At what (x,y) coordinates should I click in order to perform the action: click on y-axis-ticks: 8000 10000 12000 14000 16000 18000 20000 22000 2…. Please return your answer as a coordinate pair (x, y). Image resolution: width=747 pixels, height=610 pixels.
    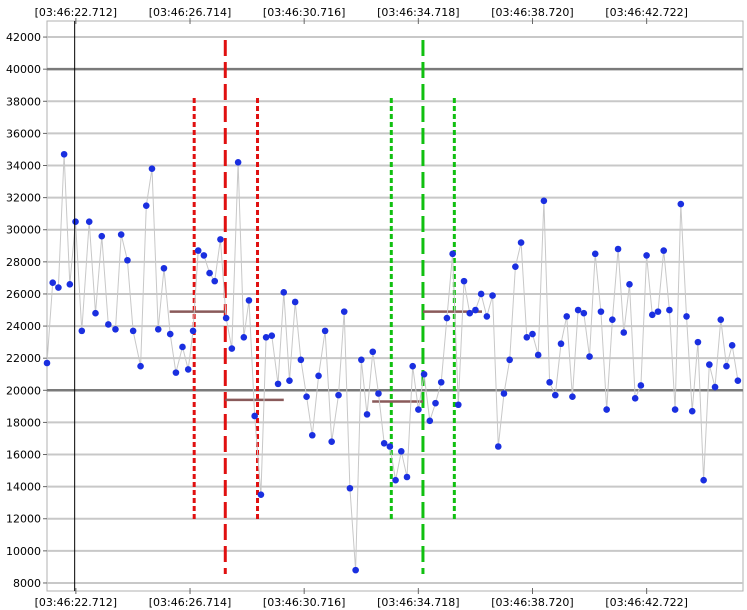
    Looking at the image, I should click on (26, 310).